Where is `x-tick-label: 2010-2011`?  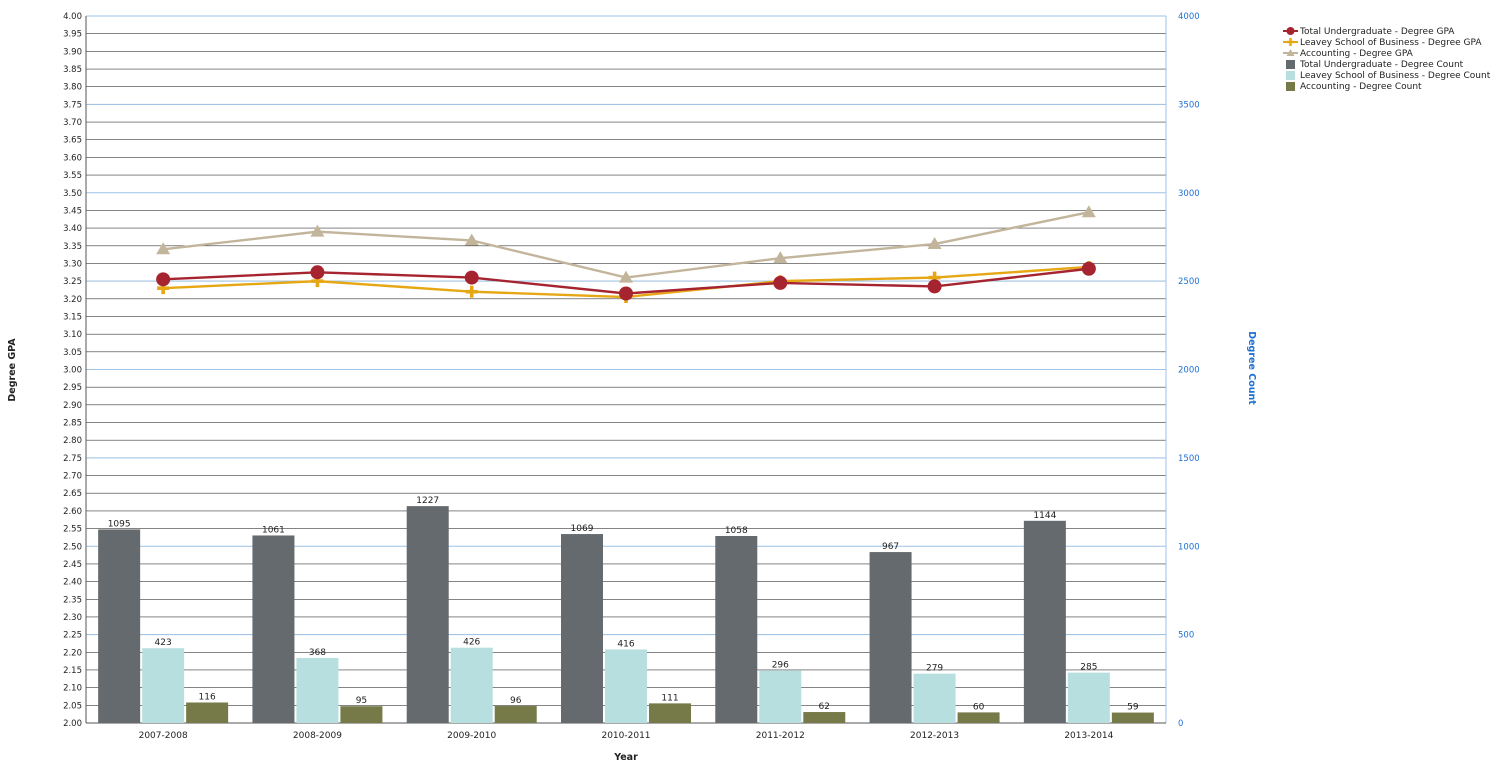 x-tick-label: 2010-2011 is located at coordinates (625, 736).